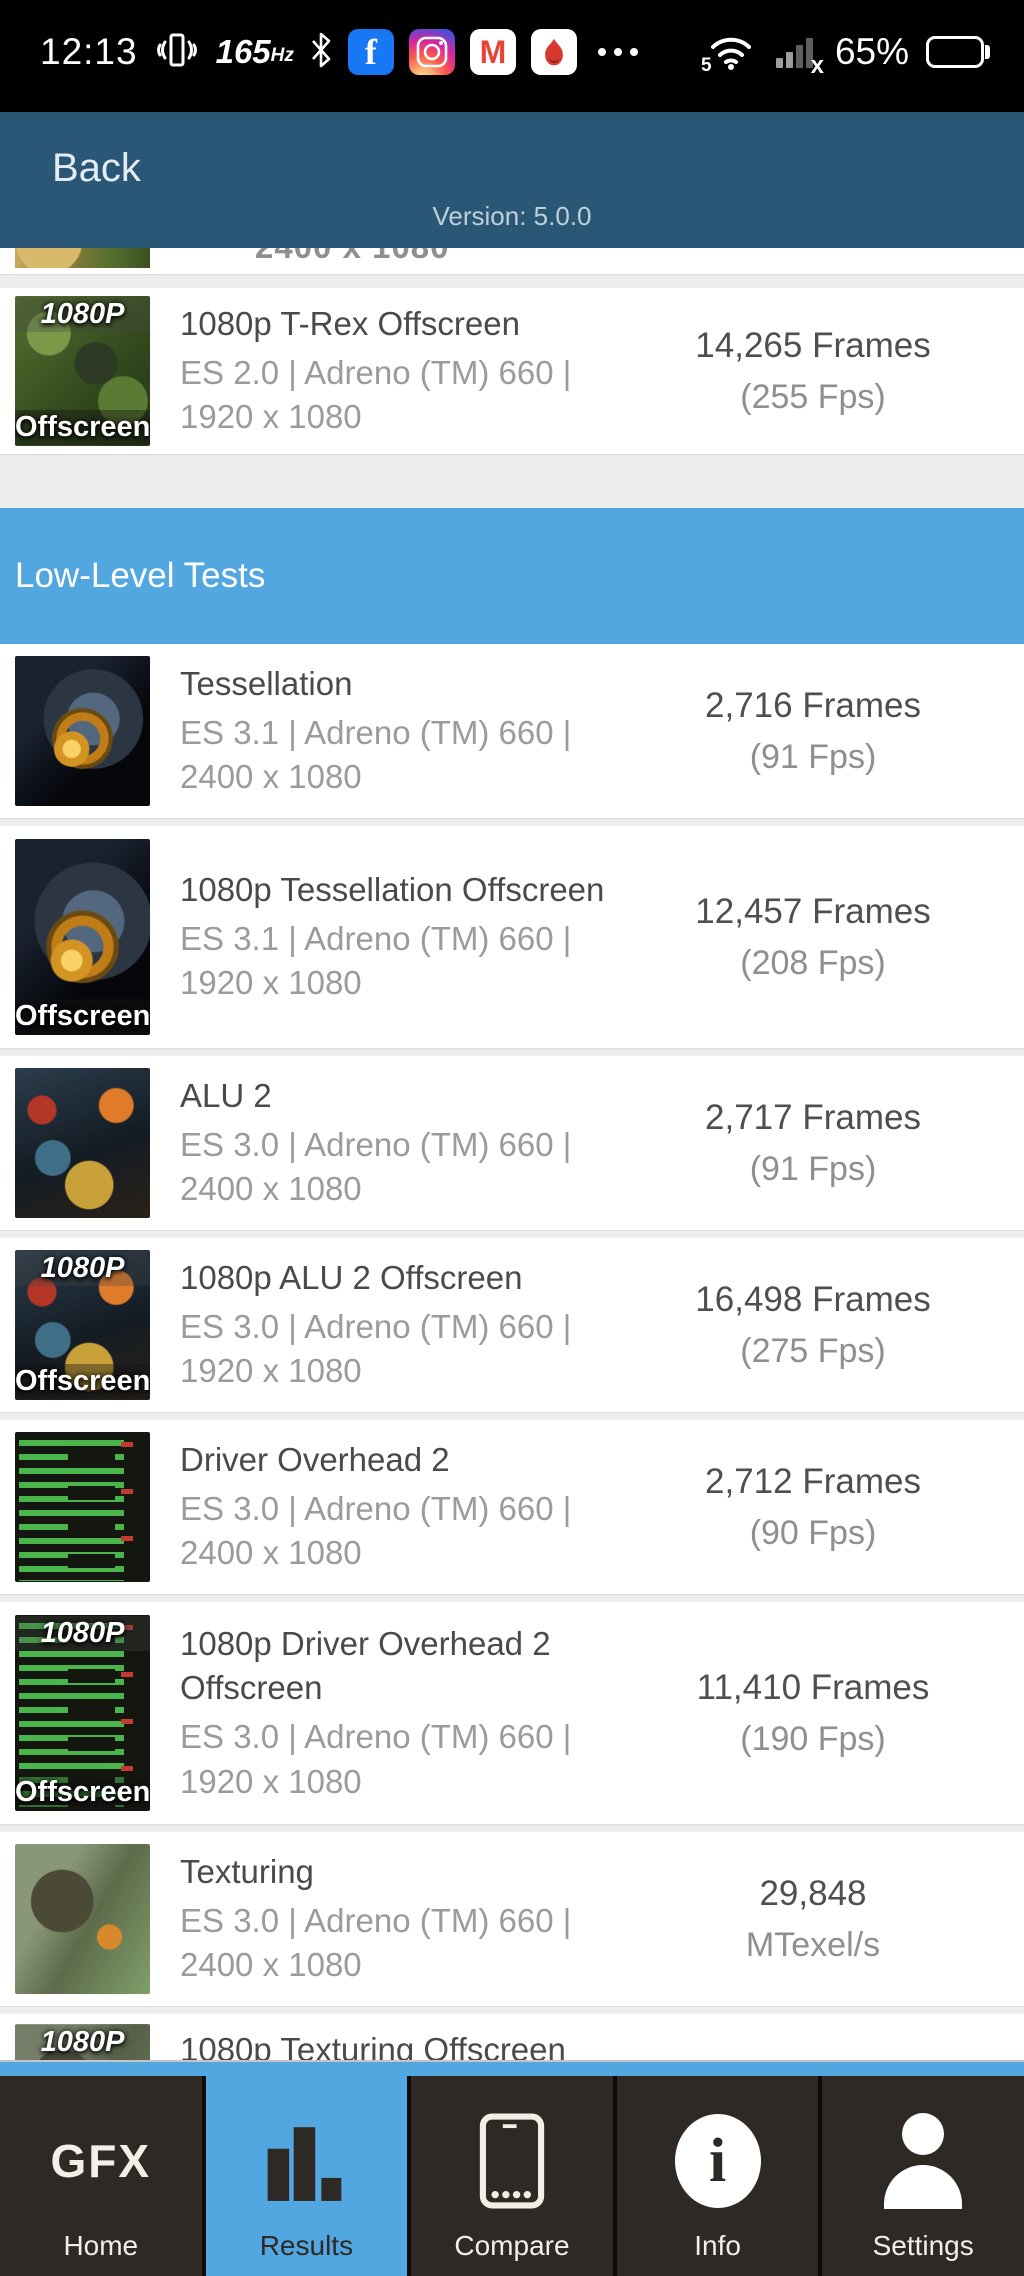  I want to click on test-info: 1080p Texturing Offscreen, so click(397, 2047).